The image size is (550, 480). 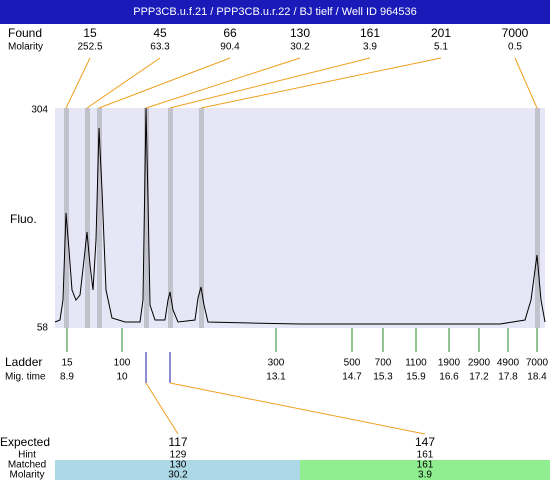 I want to click on ladder-size: 15, so click(x=67, y=363).